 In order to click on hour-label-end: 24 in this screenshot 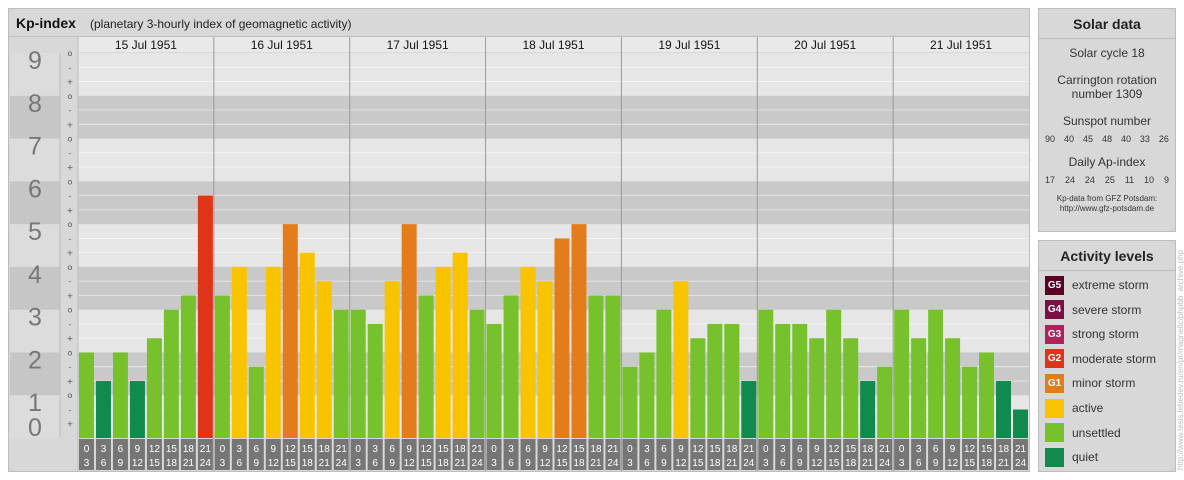, I will do `click(342, 463)`.